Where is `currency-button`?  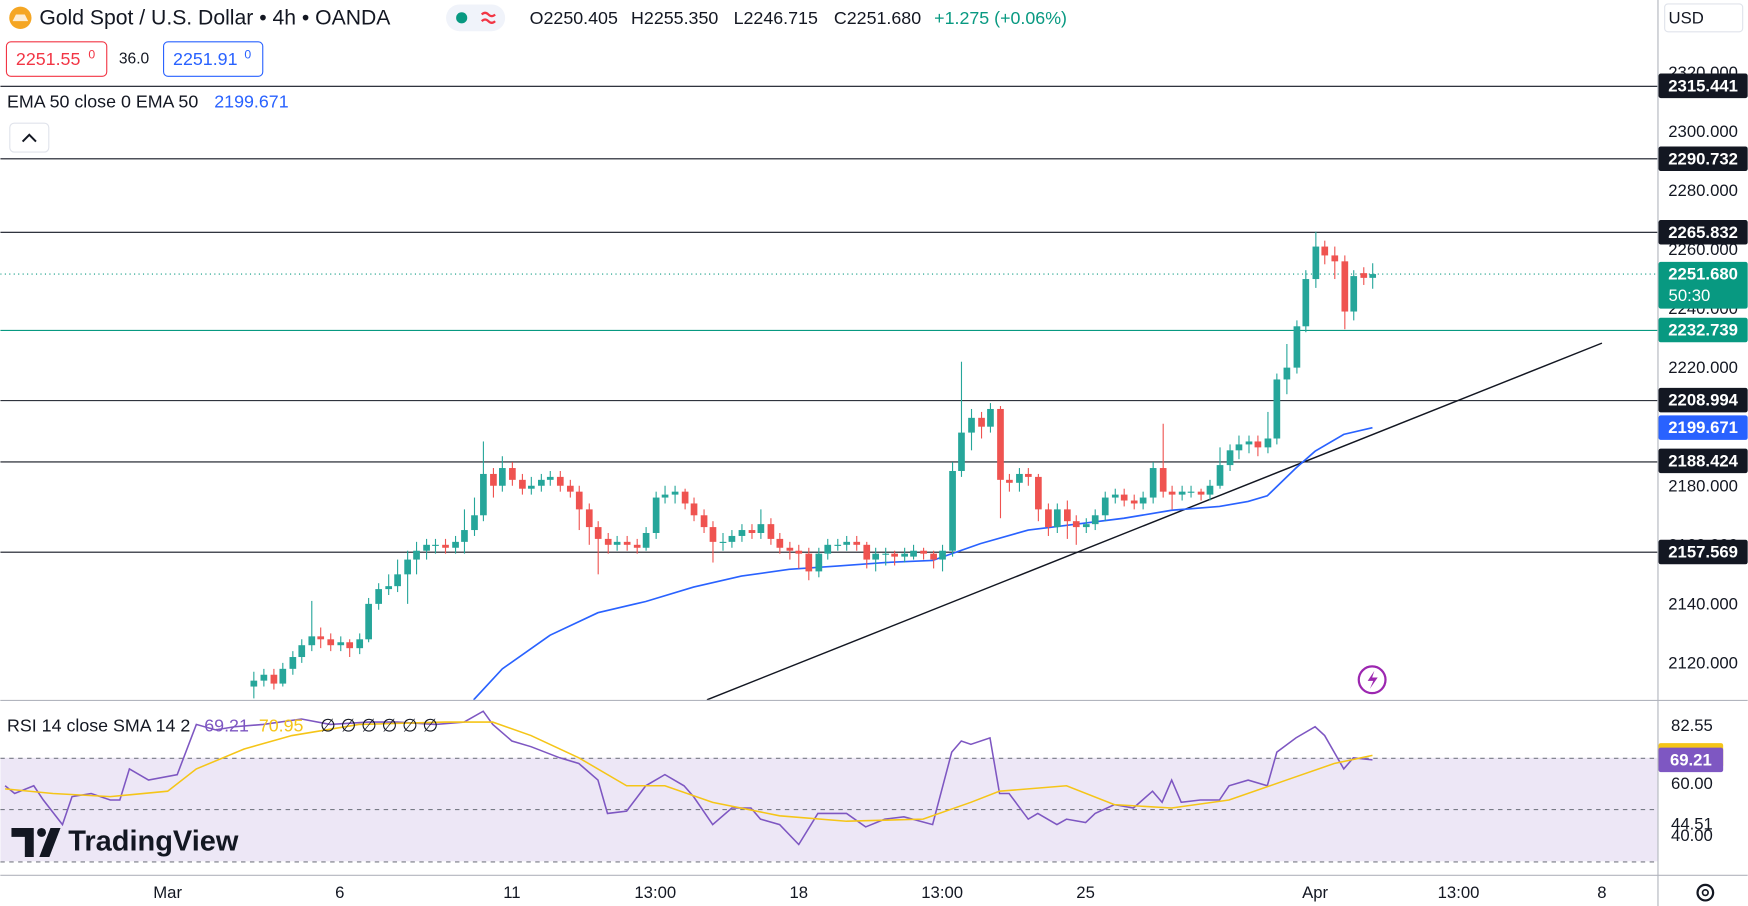 currency-button is located at coordinates (1704, 18).